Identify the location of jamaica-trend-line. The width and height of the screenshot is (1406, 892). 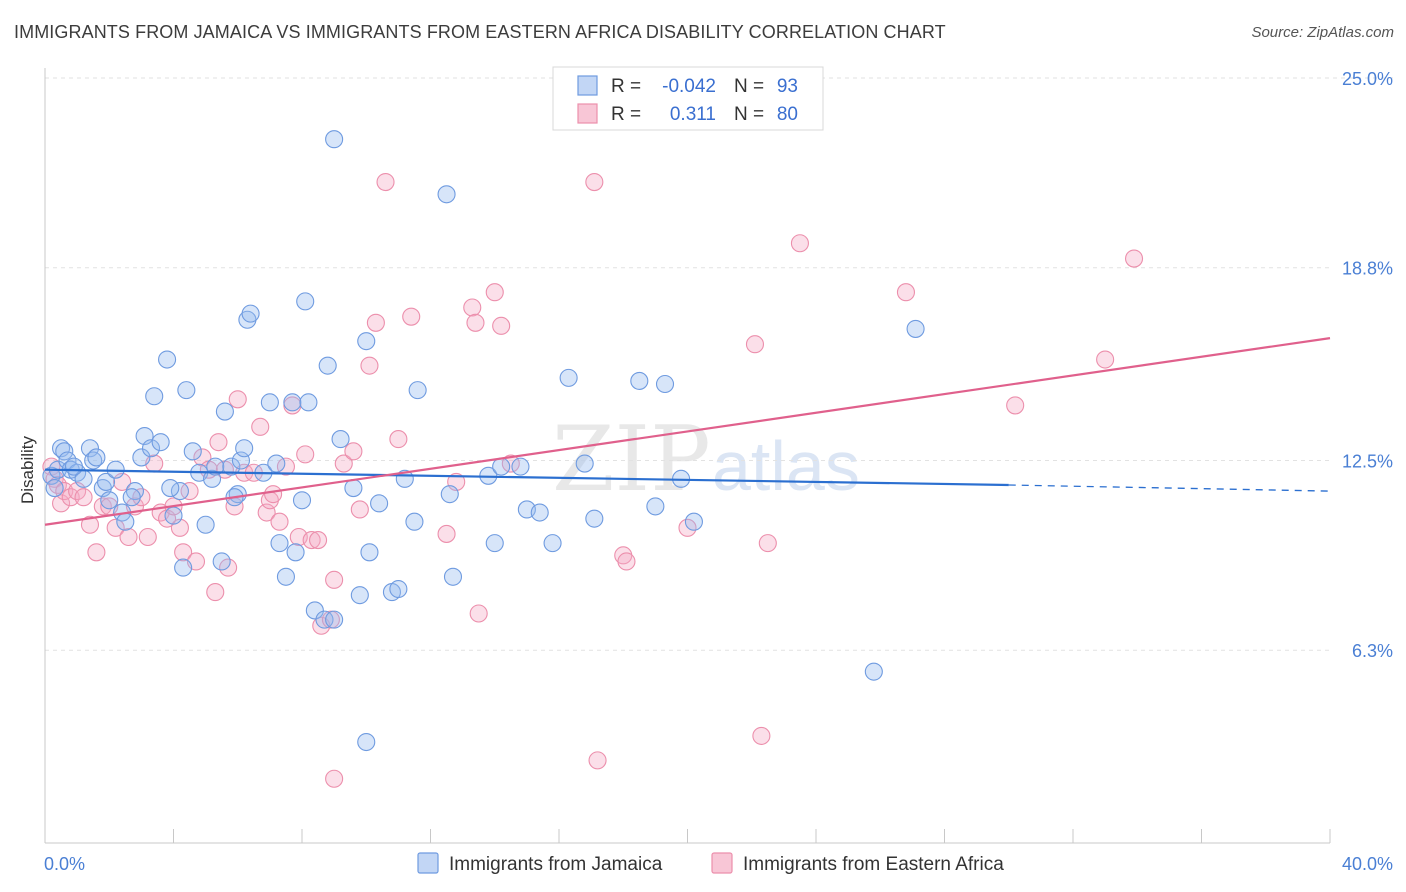
(526, 477).